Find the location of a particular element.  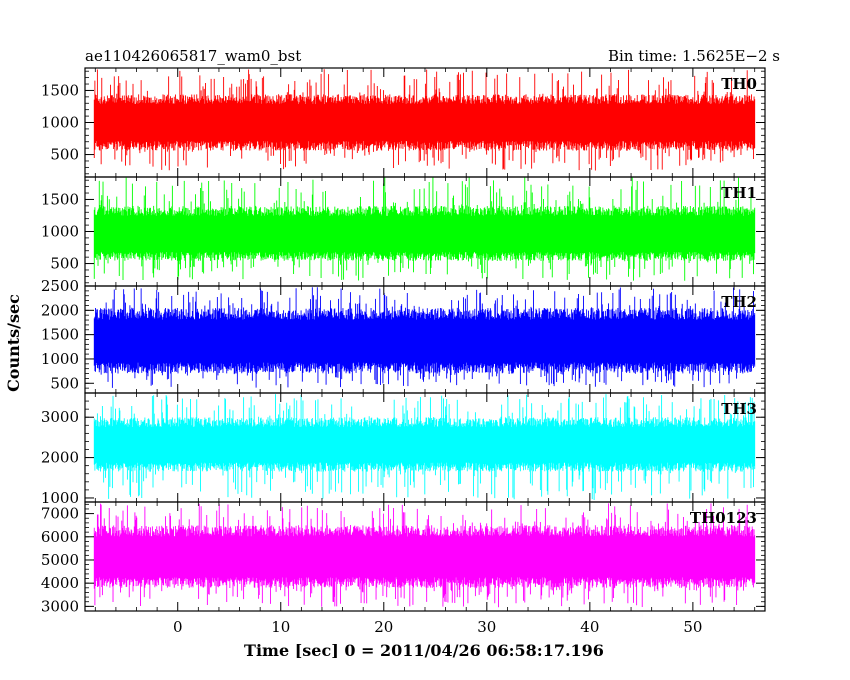

x-tick-label: 10 is located at coordinates (280, 627).